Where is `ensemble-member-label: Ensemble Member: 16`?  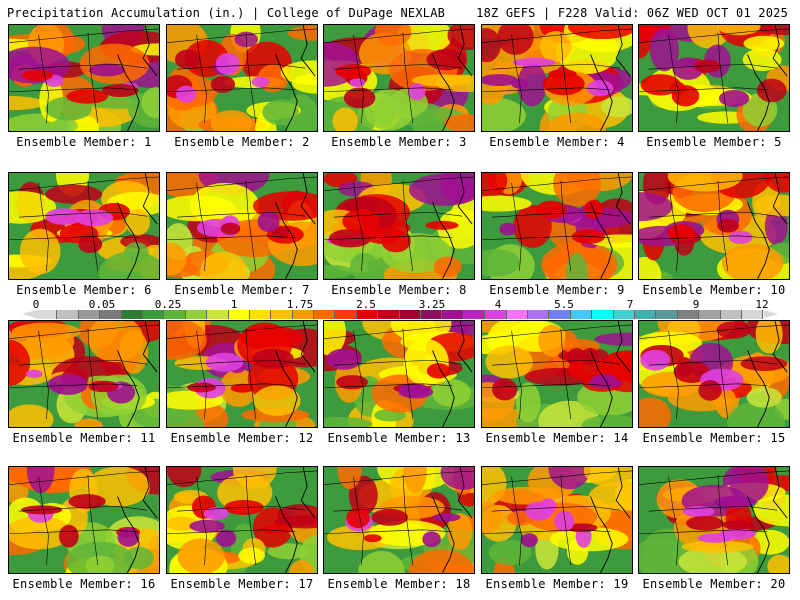
ensemble-member-label: Ensemble Member: 16 is located at coordinates (84, 584).